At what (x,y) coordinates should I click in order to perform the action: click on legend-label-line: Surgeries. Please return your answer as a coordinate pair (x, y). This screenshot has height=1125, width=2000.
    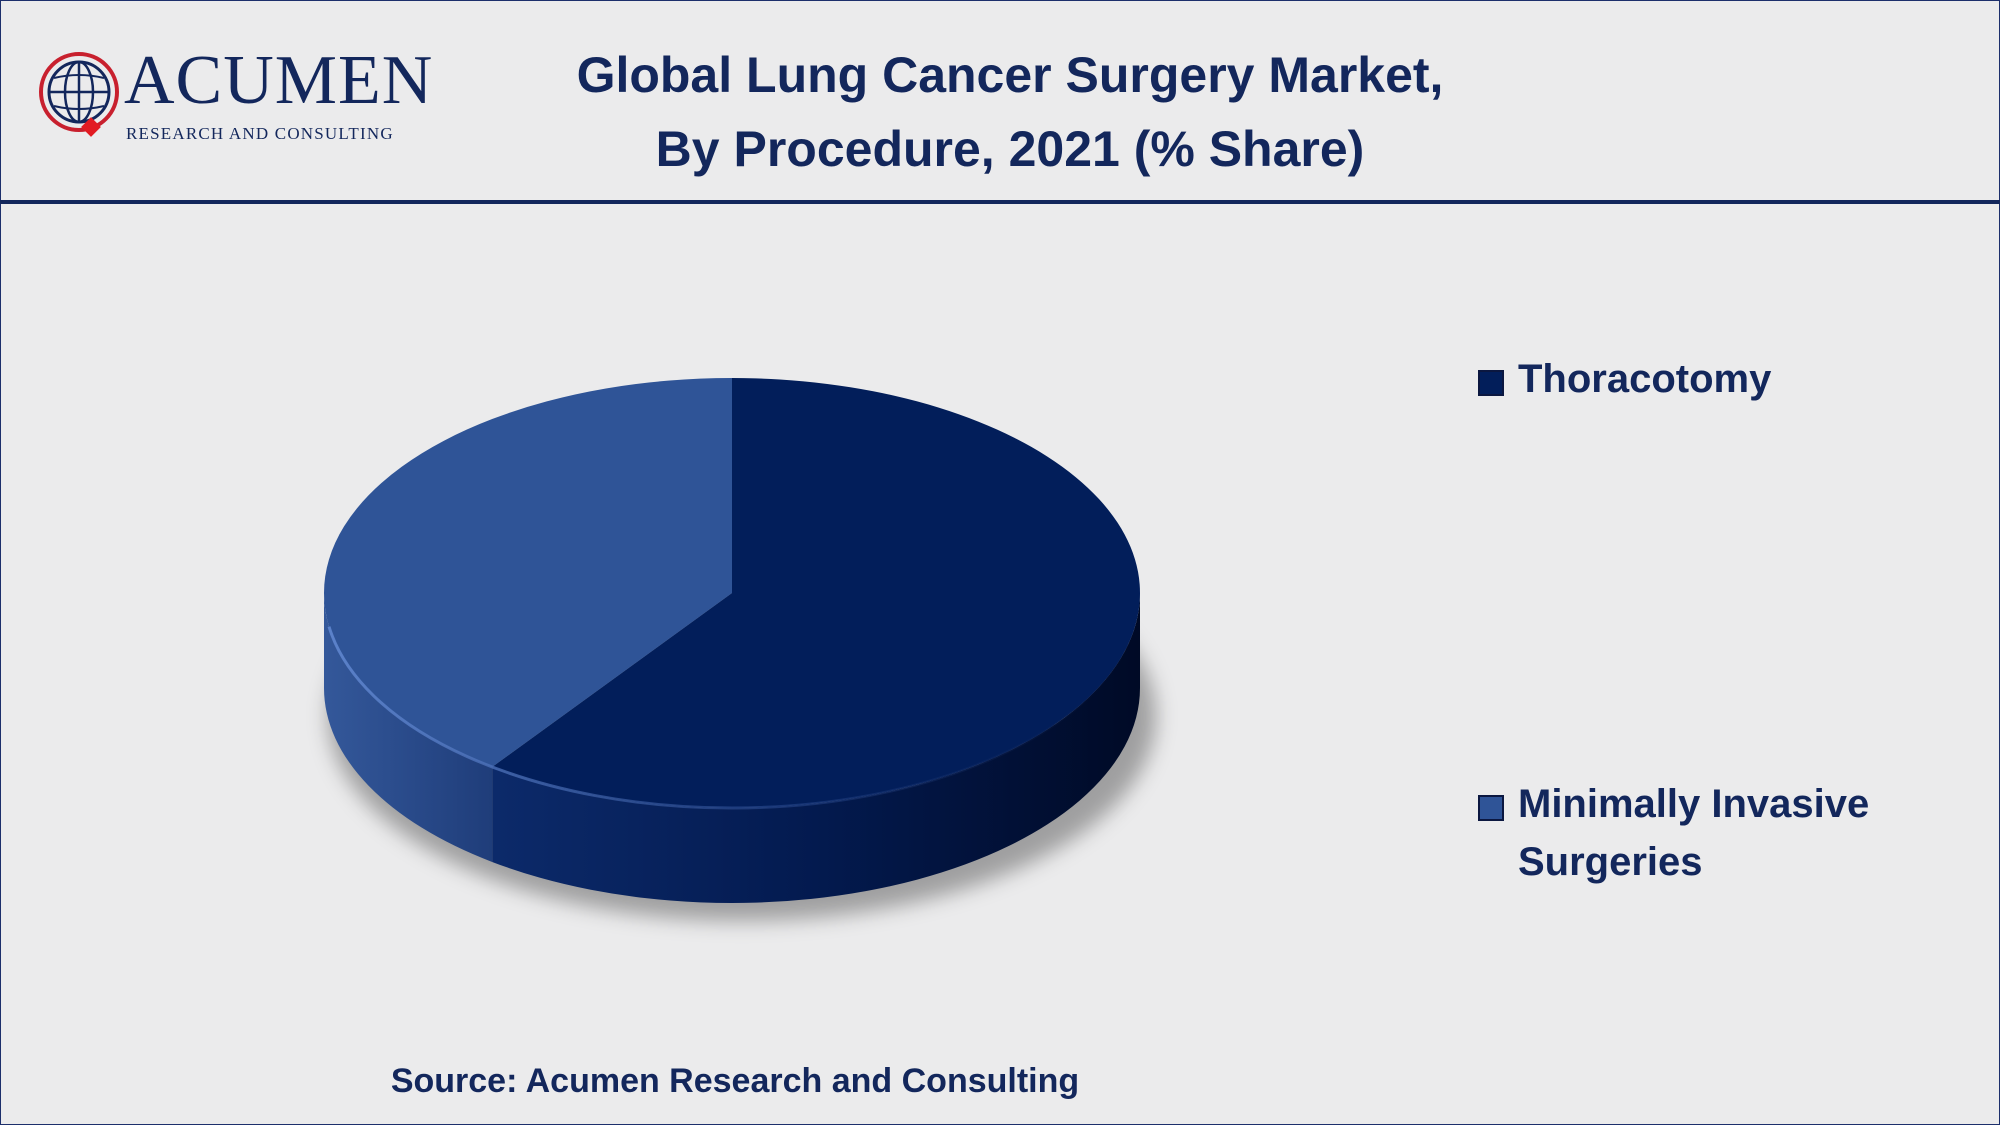
    Looking at the image, I should click on (1610, 862).